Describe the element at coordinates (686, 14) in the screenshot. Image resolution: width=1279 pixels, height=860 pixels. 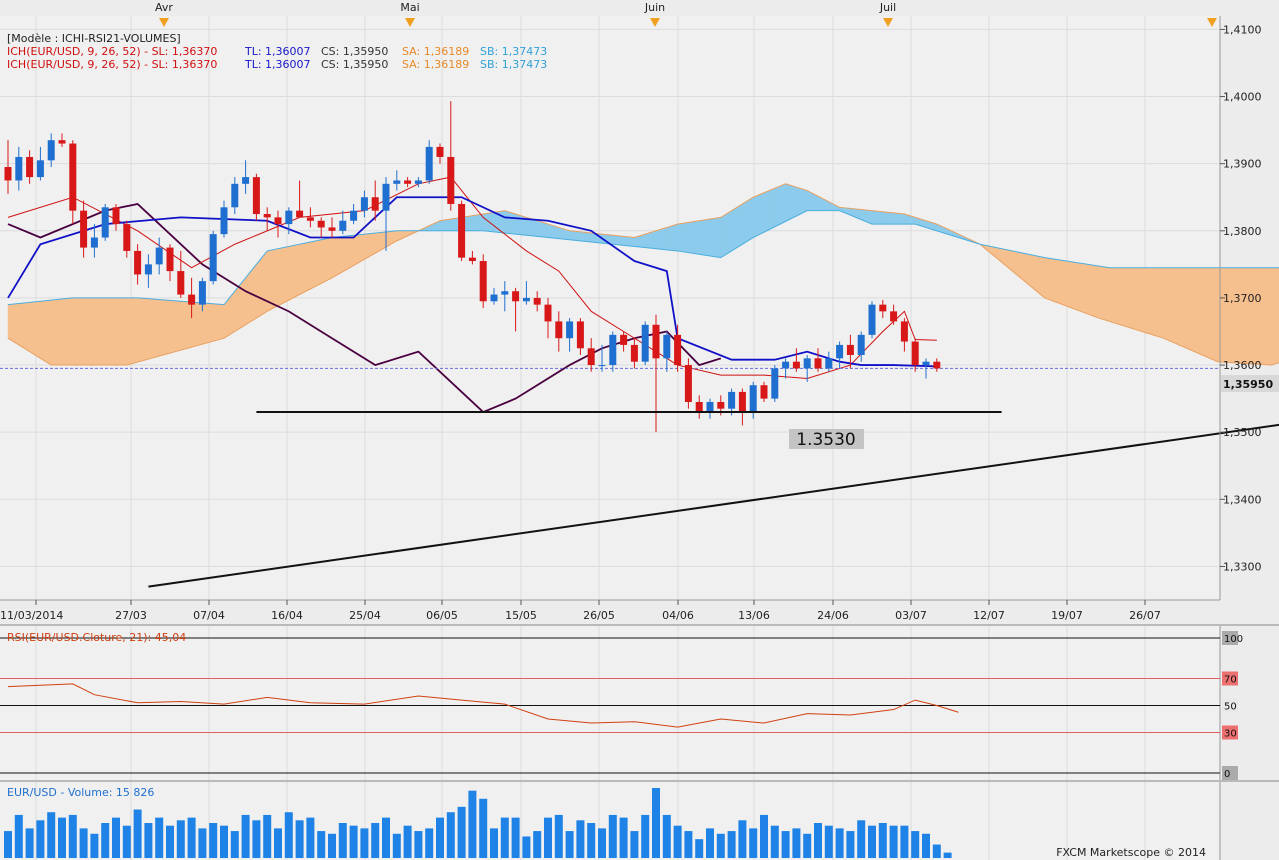
I see `month-axis: Avr Mai Juin Juil` at that location.